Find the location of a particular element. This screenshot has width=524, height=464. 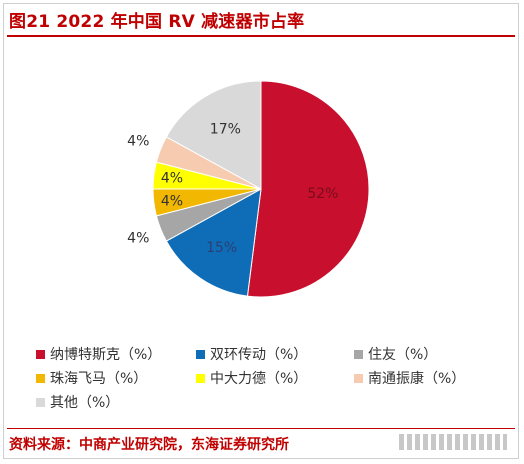

legend-item-nantong-zhenkang: 南通振康（%） is located at coordinates (409, 378).